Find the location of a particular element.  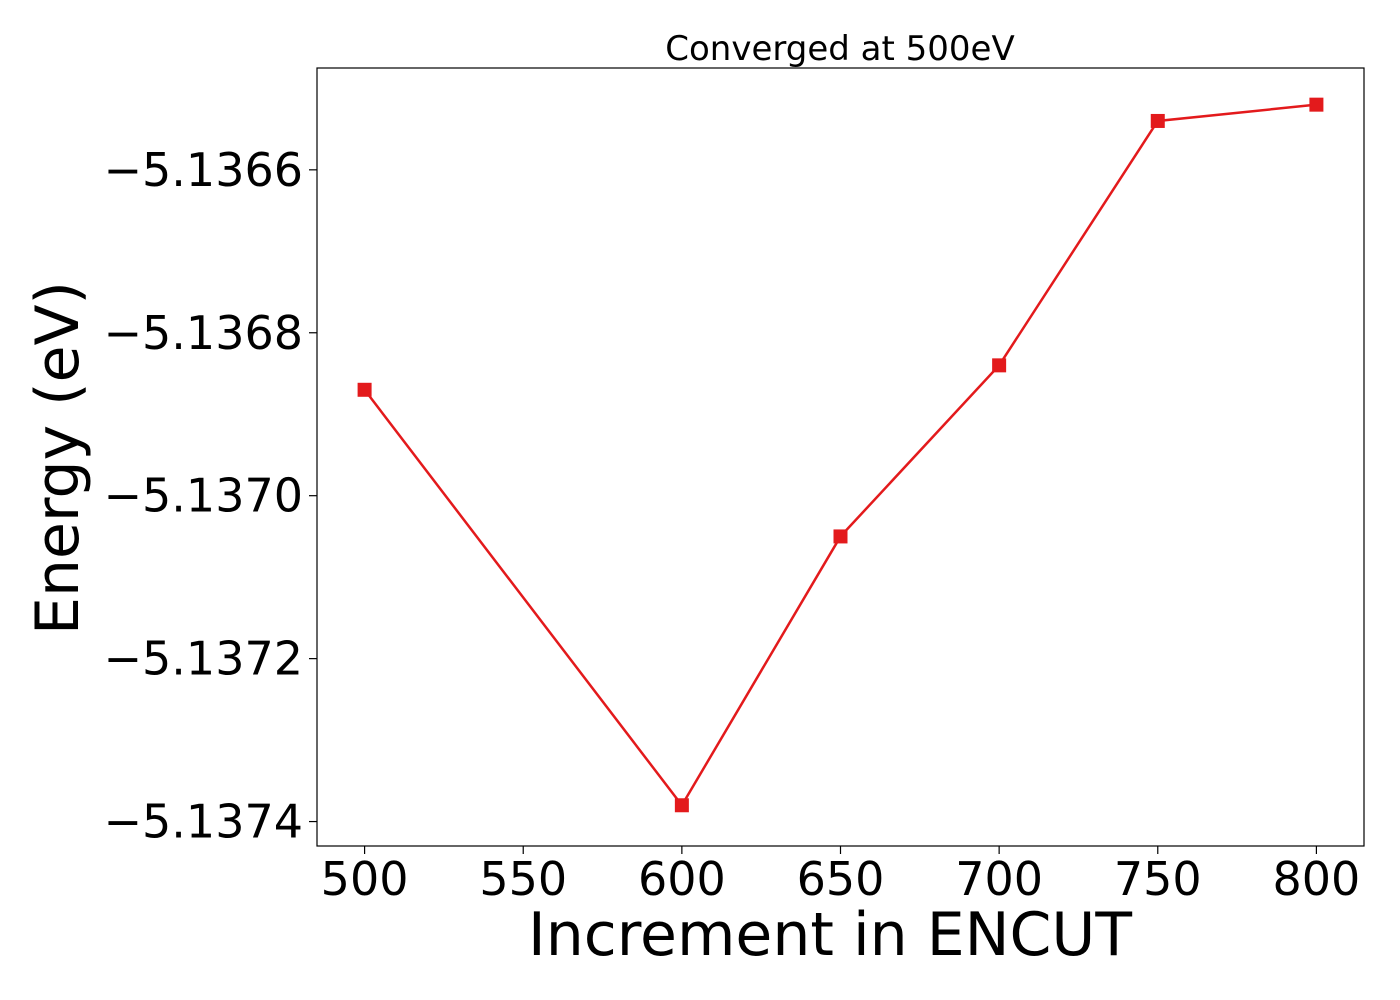

x-tick-label: 800 is located at coordinates (1317, 879).